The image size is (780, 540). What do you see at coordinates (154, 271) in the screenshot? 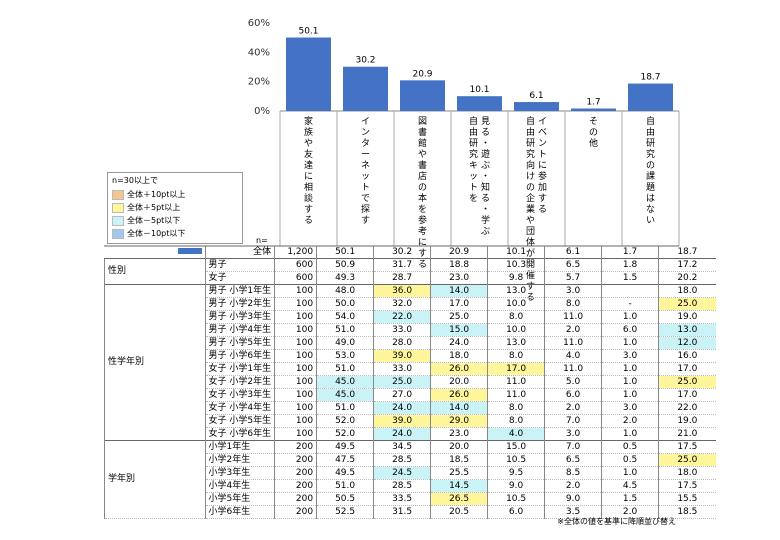
I see `row-group-label: 性別` at bounding box center [154, 271].